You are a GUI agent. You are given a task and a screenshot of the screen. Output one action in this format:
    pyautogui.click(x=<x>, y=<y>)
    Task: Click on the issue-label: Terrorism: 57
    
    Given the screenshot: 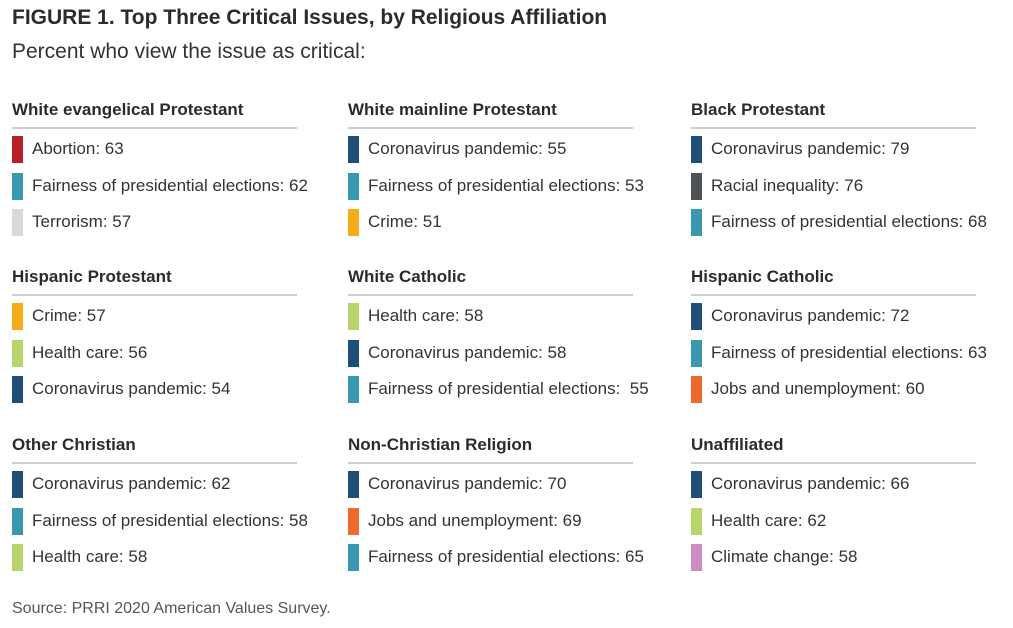 What is the action you would take?
    pyautogui.click(x=82, y=221)
    